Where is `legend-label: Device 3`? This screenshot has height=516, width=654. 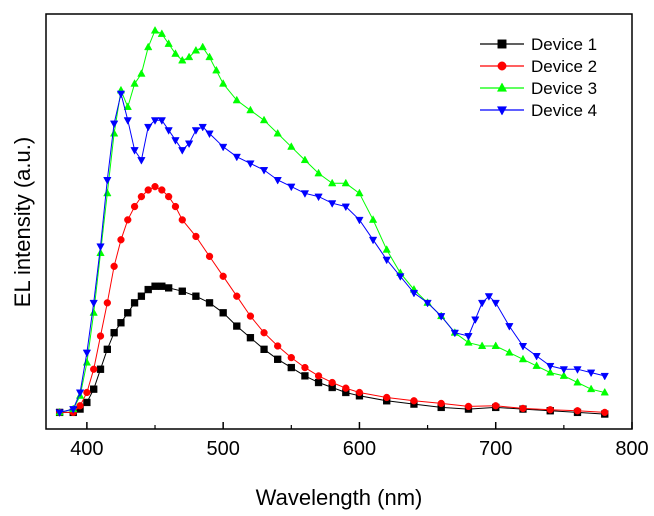
legend-label: Device 3 is located at coordinates (564, 88).